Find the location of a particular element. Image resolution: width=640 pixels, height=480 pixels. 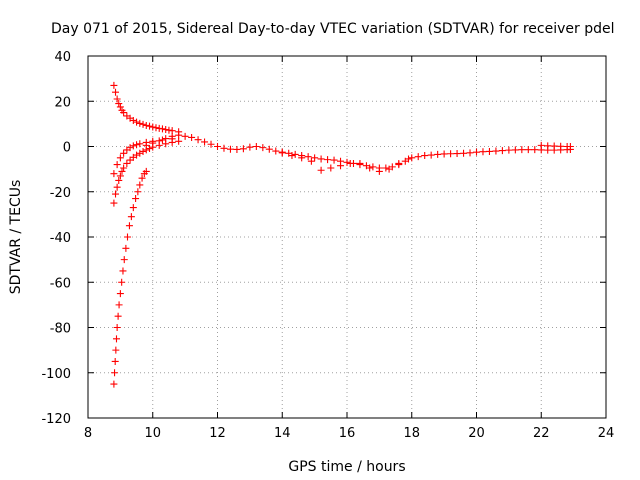

y-tick-label: -60 is located at coordinates (60, 283).